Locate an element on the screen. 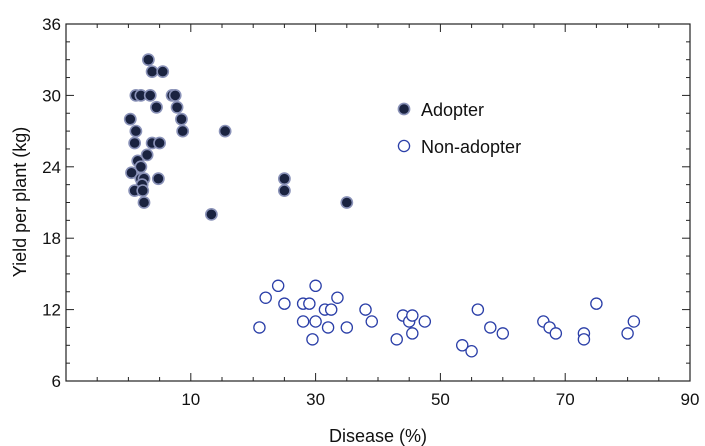 The image size is (705, 446). y-tick-label: 36 is located at coordinates (51, 24).